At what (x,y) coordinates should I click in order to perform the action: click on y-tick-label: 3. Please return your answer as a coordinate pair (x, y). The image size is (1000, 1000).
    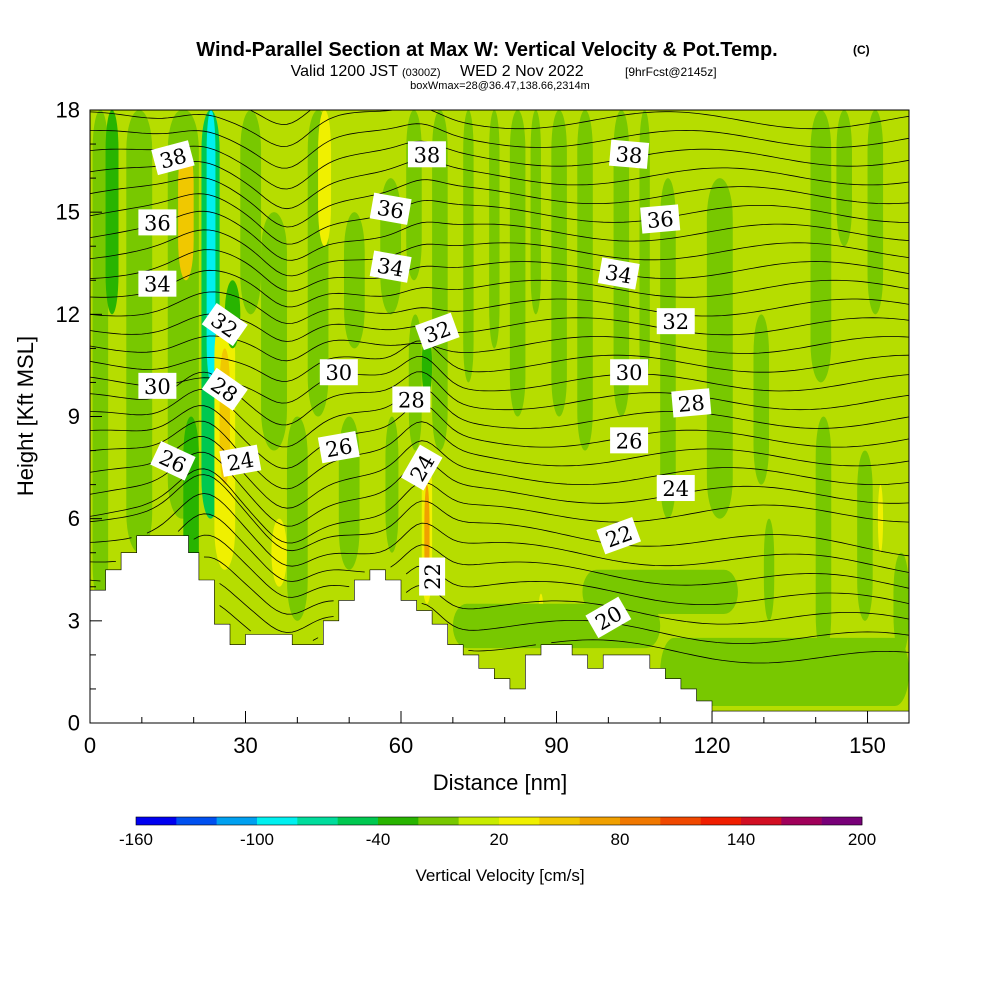
    Looking at the image, I should click on (74, 620).